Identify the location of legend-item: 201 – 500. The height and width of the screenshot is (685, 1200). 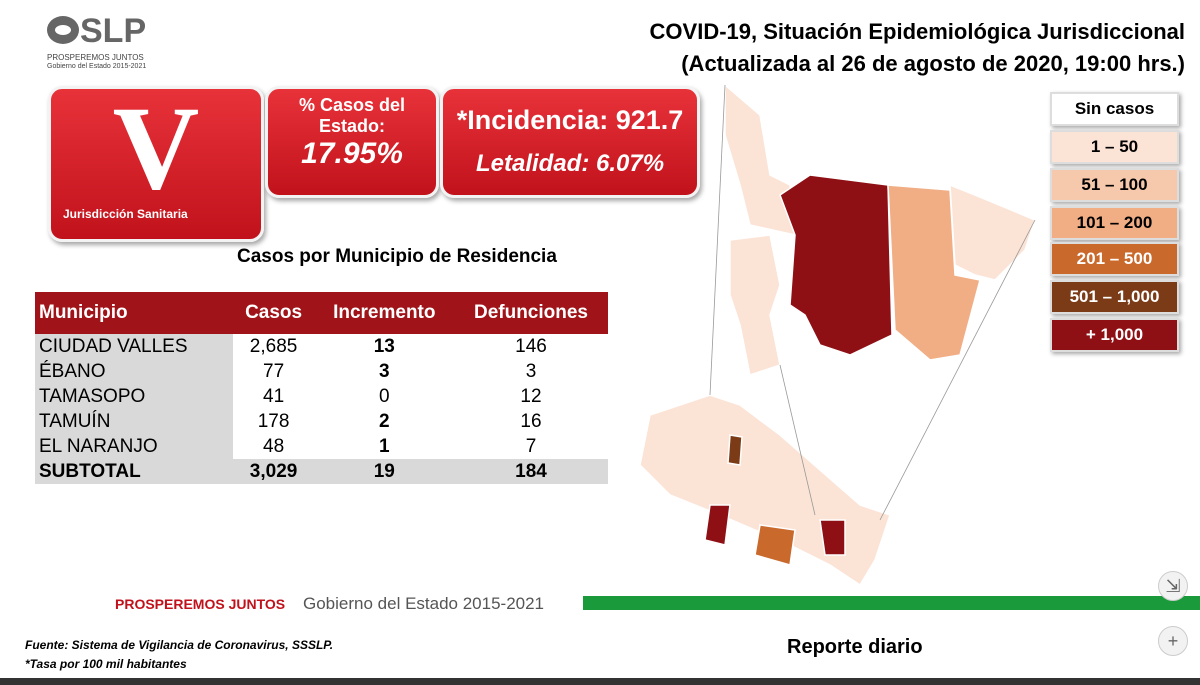
(1114, 259).